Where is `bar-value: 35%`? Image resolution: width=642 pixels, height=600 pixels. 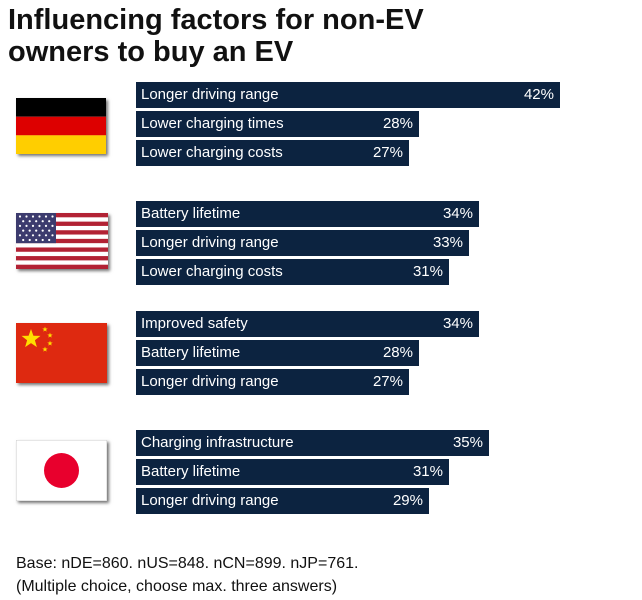 bar-value: 35% is located at coordinates (467, 442).